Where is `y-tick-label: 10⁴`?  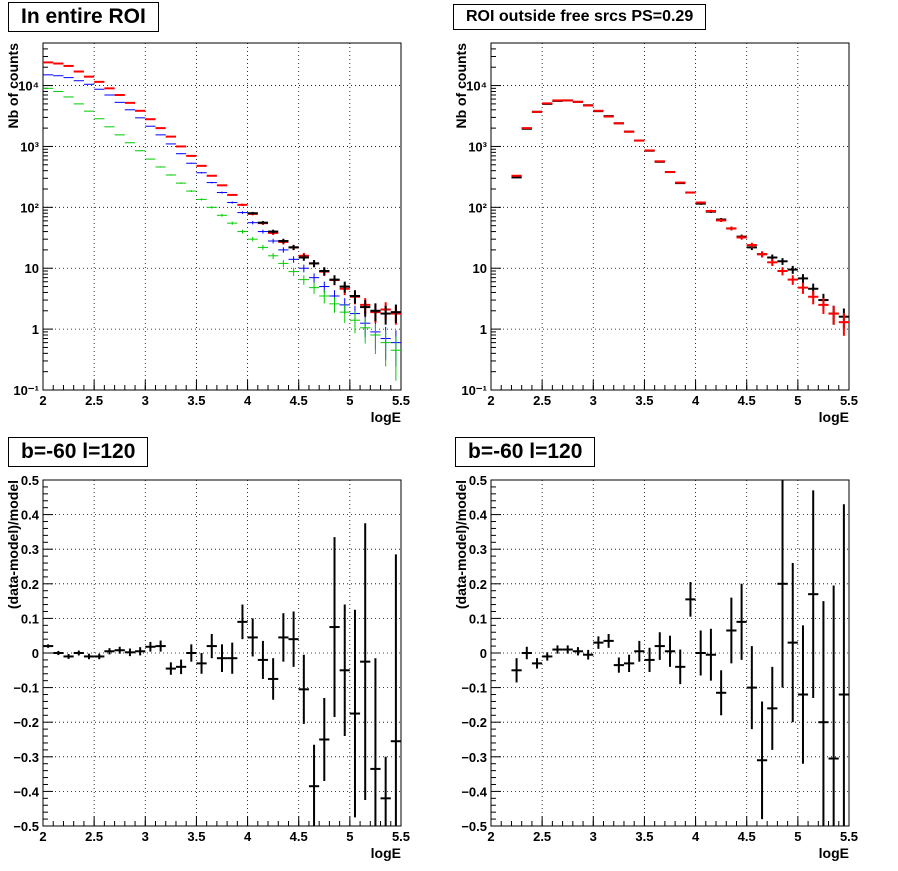
y-tick-label: 10⁴ is located at coordinates (28, 86).